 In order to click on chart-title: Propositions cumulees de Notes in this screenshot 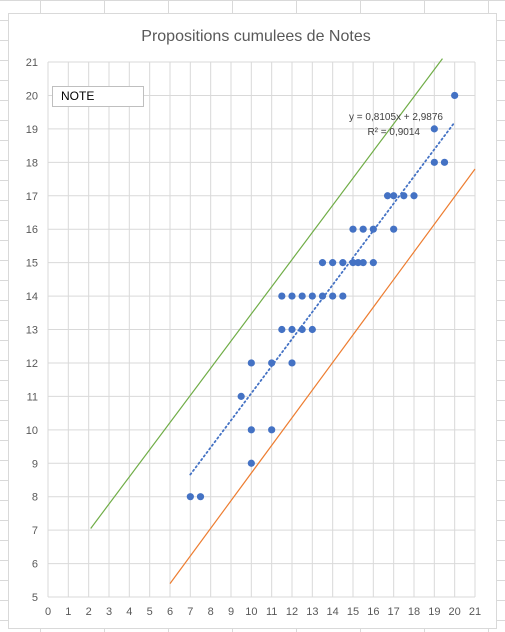, I will do `click(255, 36)`.